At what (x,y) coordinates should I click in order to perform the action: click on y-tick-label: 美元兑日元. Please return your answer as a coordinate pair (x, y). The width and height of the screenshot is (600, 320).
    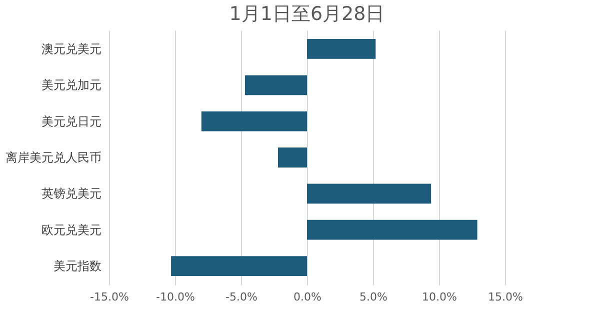
    Looking at the image, I should click on (72, 121).